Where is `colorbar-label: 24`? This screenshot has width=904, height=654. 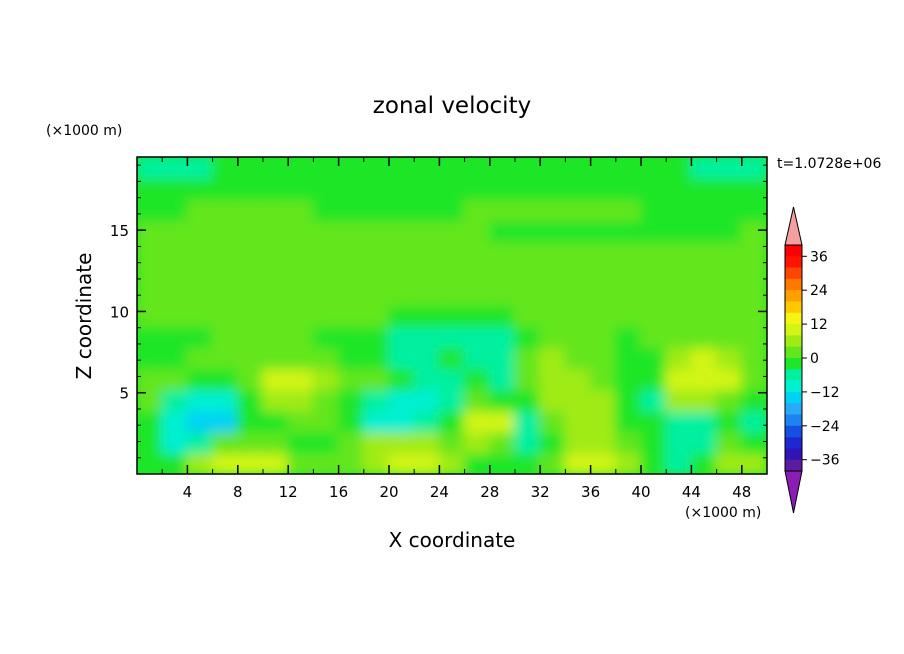
colorbar-label: 24 is located at coordinates (819, 291).